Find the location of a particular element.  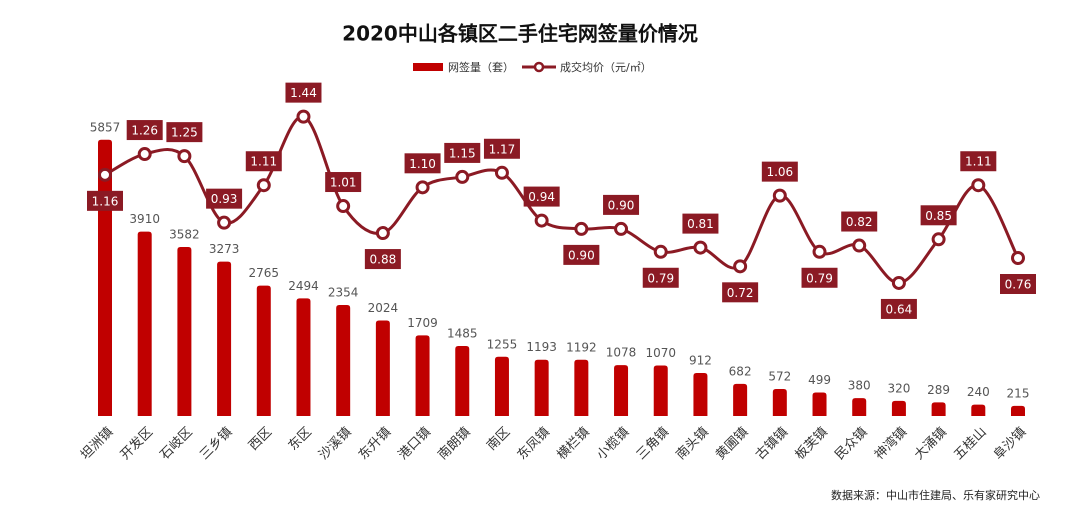

x-tick-label: 古镇镇 is located at coordinates (772, 444).